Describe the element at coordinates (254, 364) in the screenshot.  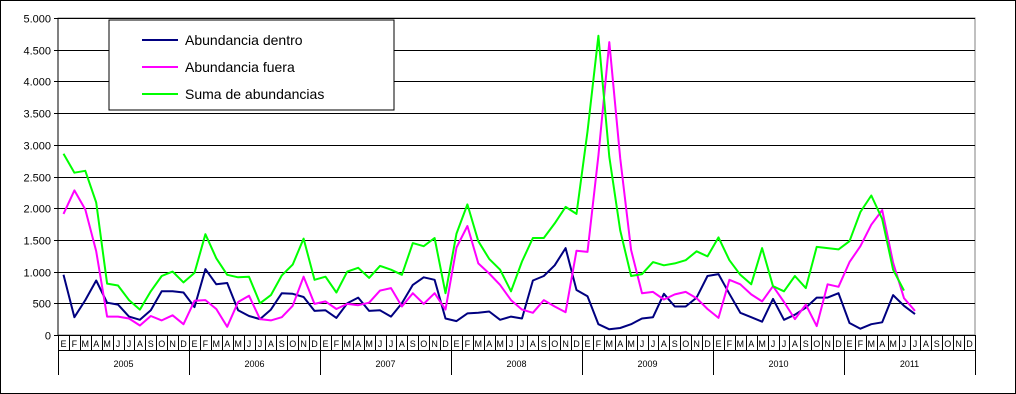
I see `x-year-label: 2006` at that location.